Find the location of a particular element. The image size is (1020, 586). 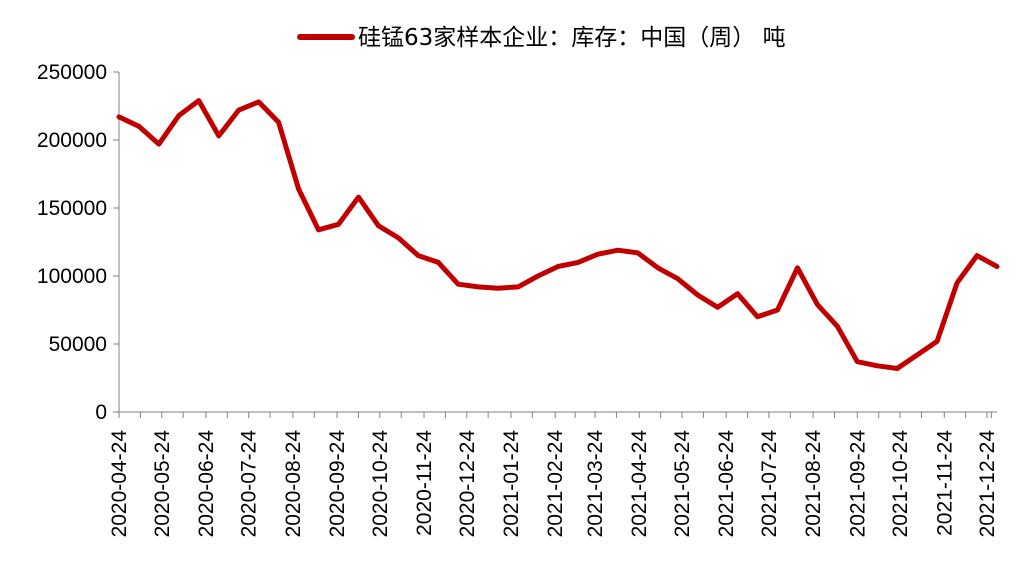

x-tick-label: 2021-05-24 is located at coordinates (682, 484).